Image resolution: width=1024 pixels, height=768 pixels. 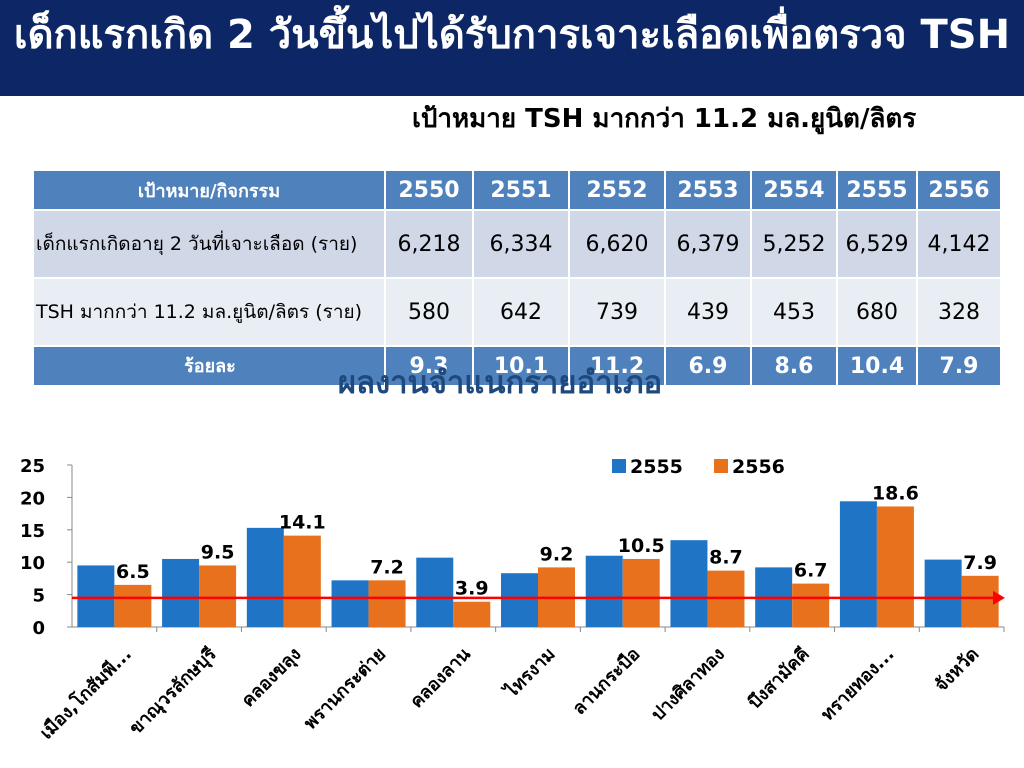 I want to click on table-cell: 10.1, so click(x=521, y=366).